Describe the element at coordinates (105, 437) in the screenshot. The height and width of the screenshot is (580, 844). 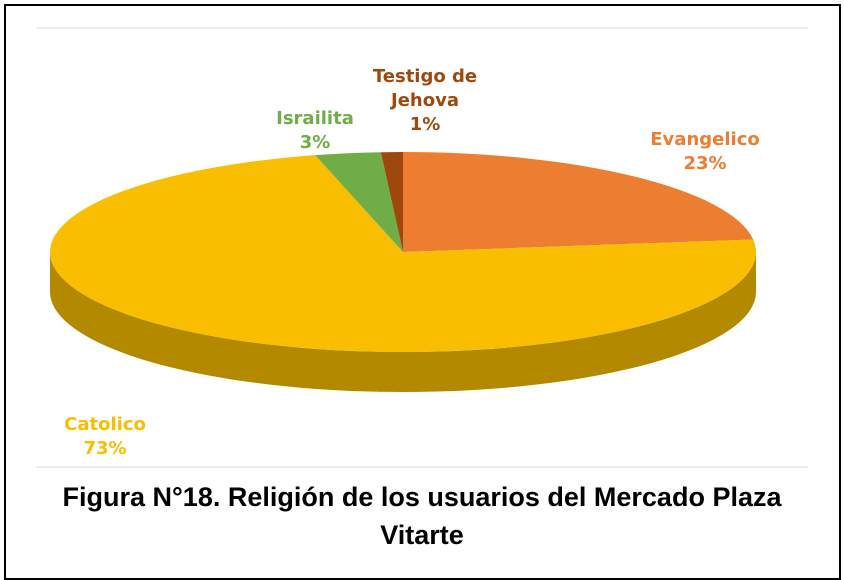
I see `data-label: Catolico 73%` at that location.